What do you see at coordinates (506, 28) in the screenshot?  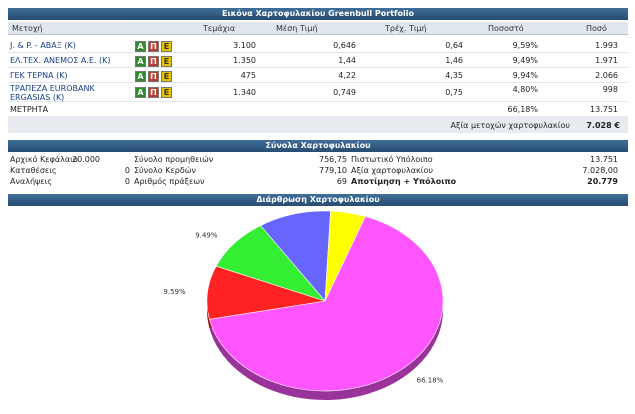 I see `col-pct: Ποσοστό` at bounding box center [506, 28].